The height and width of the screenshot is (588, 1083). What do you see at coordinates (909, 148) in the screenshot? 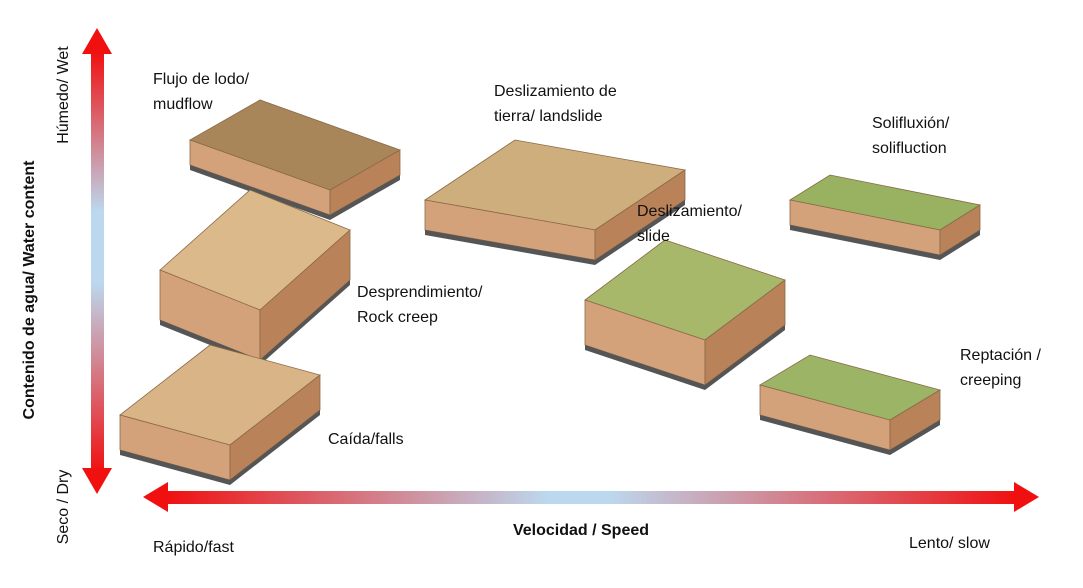
I see `node-label: solifluction` at bounding box center [909, 148].